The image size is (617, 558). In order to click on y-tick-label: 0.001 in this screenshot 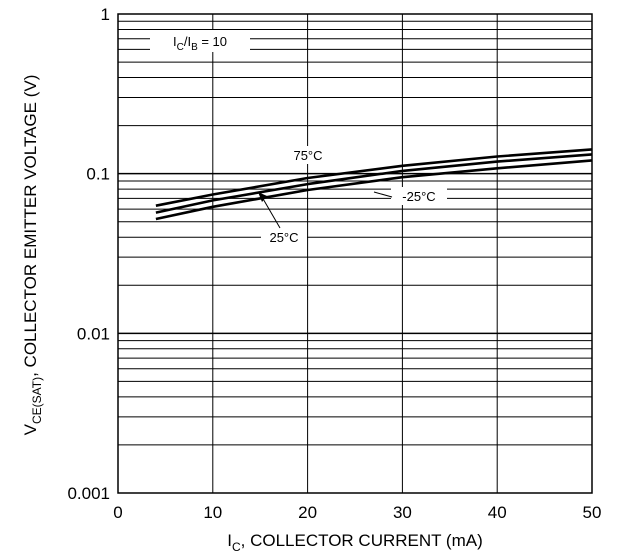, I will do `click(88, 493)`.